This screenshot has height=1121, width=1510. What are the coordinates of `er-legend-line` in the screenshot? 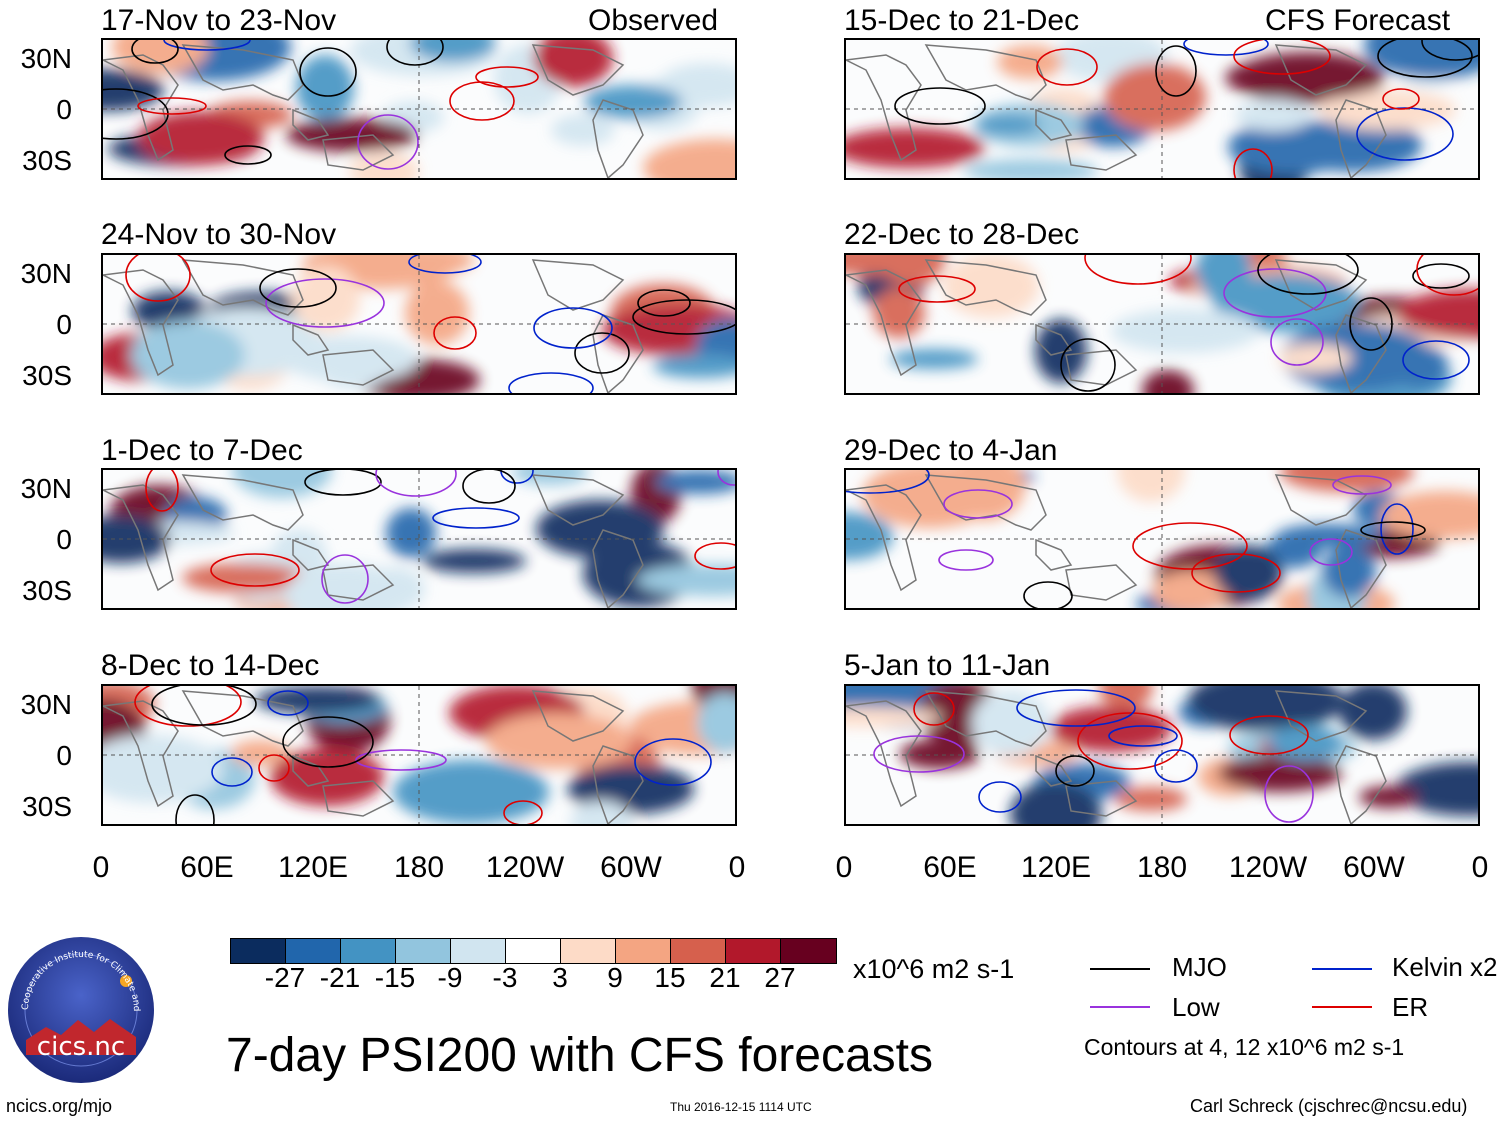 It's located at (1342, 1007).